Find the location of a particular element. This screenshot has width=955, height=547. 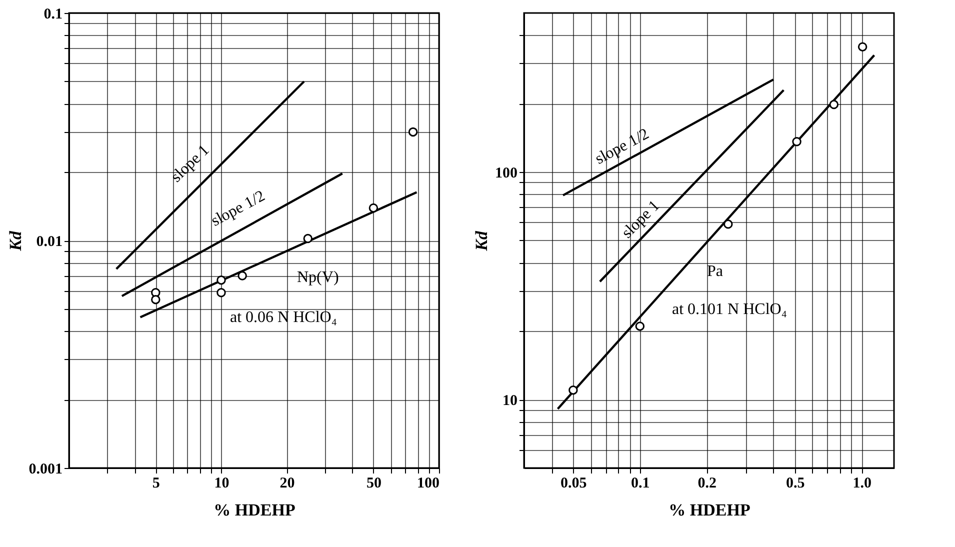

x-tick-label: 0.2 is located at coordinates (707, 484).